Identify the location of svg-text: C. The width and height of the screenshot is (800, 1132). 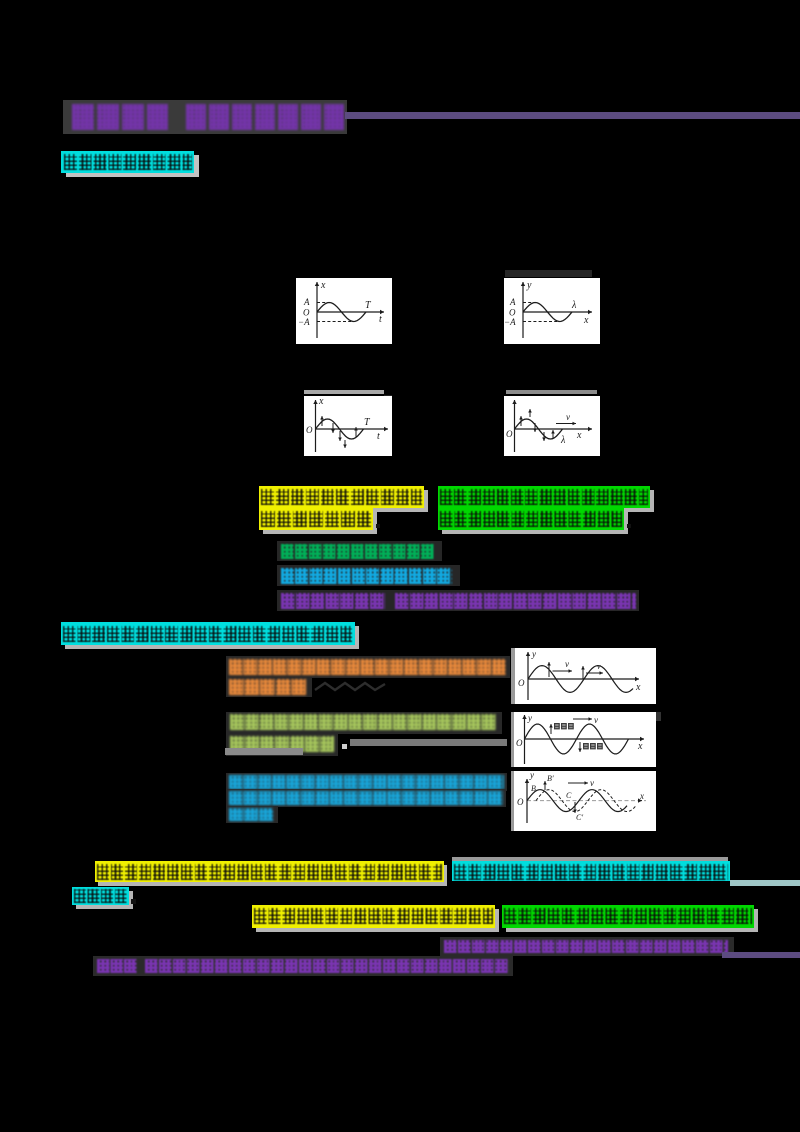
(569, 795).